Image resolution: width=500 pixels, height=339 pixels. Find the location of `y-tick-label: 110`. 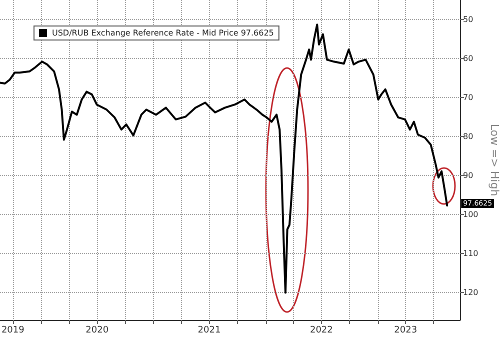

y-tick-label: 110 is located at coordinates (470, 253).